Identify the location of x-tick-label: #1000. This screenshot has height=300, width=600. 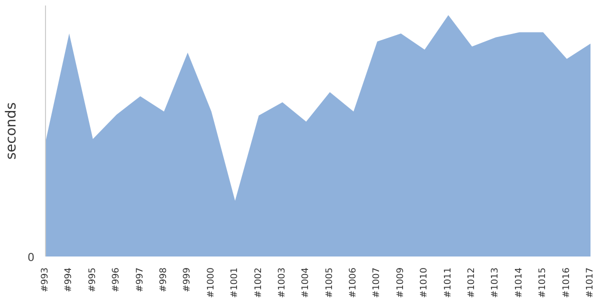
(211, 282).